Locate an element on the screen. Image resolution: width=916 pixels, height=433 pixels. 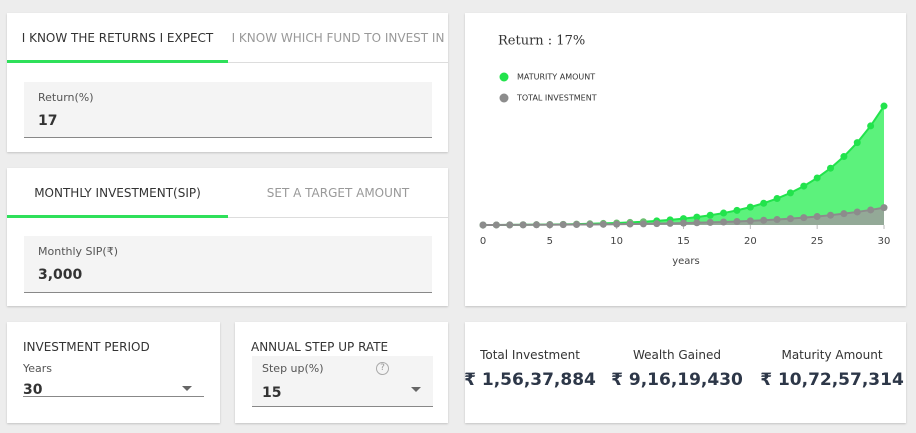
x-tick-label: 15 is located at coordinates (683, 241).